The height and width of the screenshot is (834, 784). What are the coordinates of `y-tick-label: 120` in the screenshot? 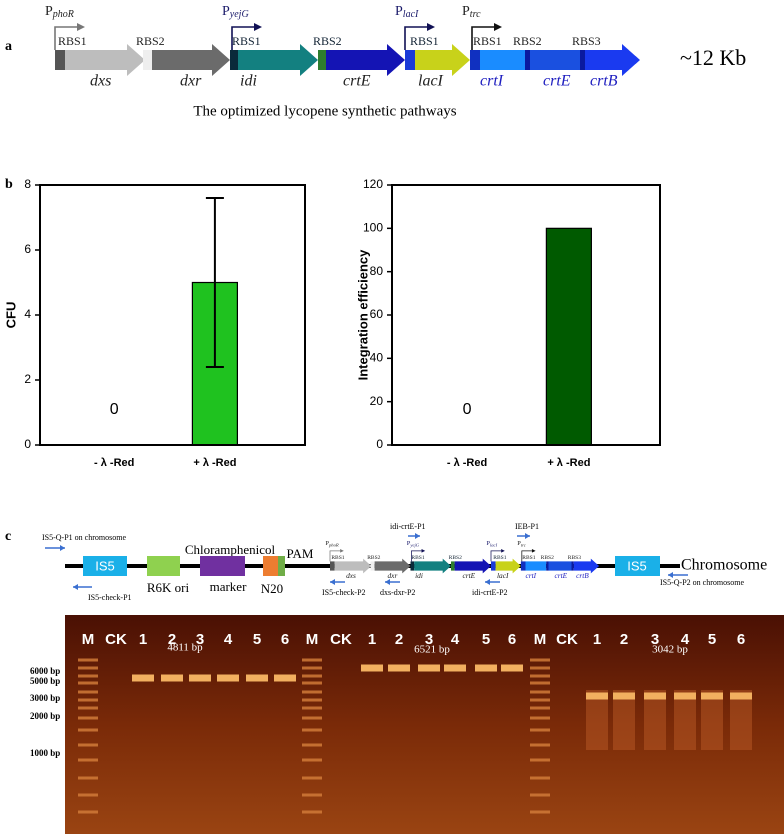 It's located at (373, 184).